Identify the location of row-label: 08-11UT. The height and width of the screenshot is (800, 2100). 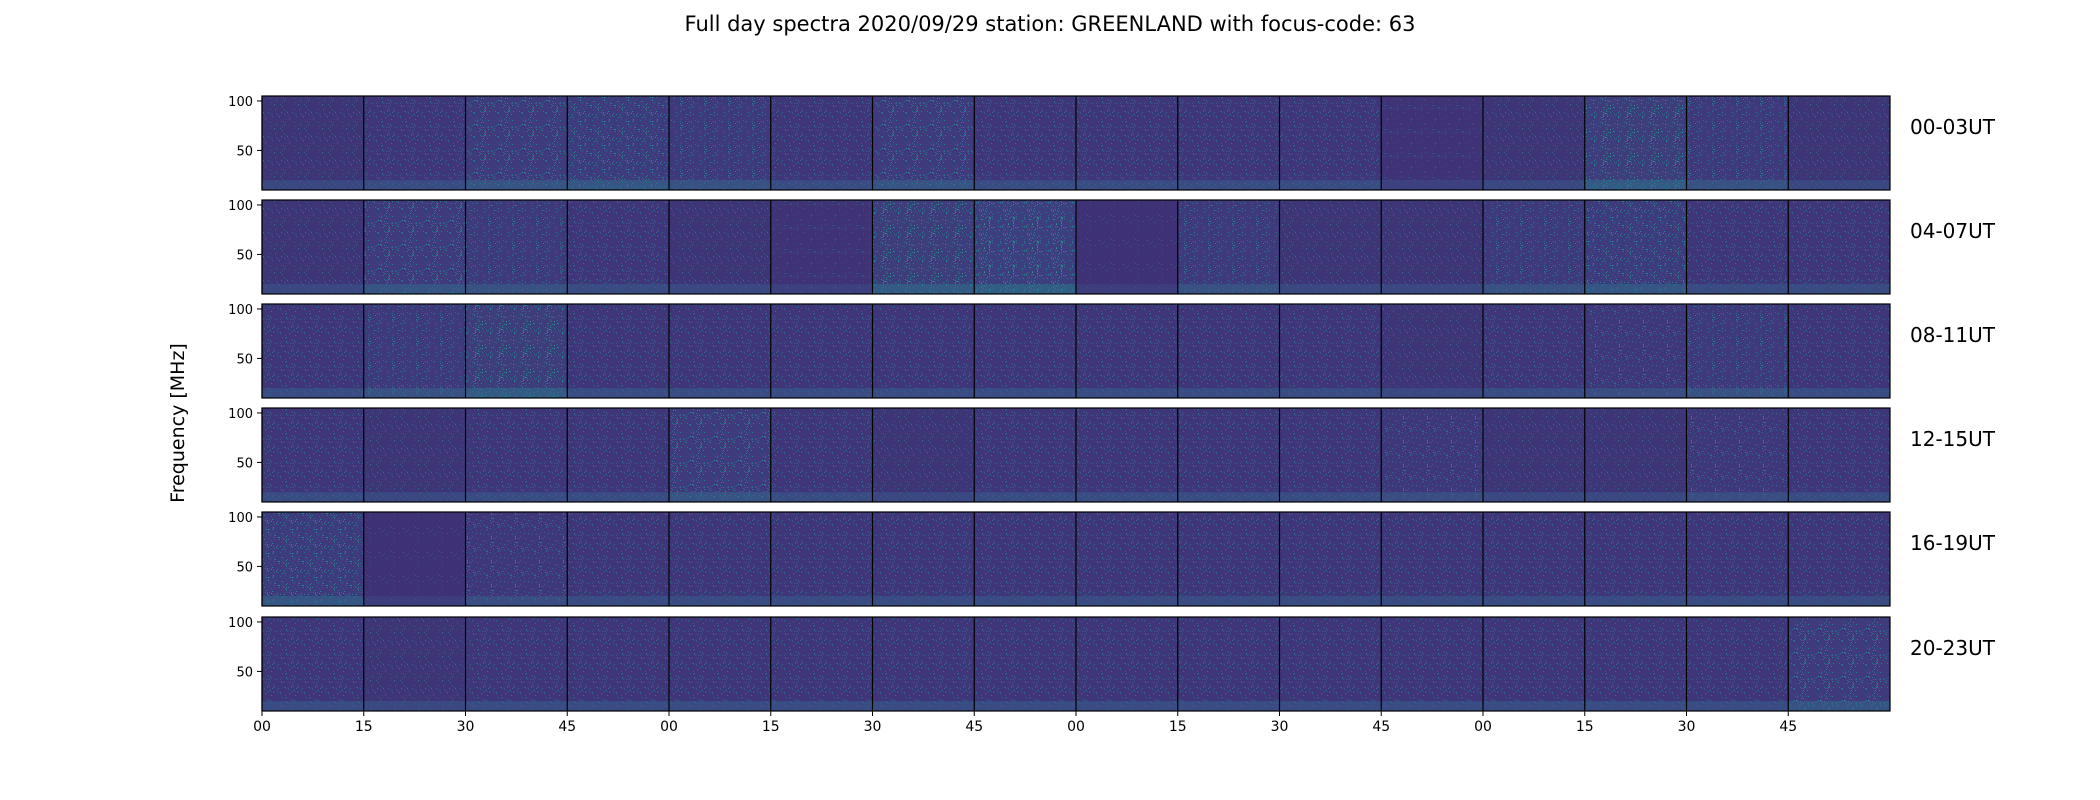
(1953, 335).